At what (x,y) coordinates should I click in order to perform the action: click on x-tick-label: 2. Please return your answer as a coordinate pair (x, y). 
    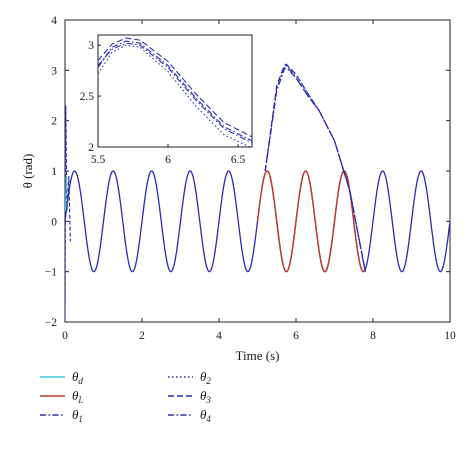
    Looking at the image, I should click on (142, 336).